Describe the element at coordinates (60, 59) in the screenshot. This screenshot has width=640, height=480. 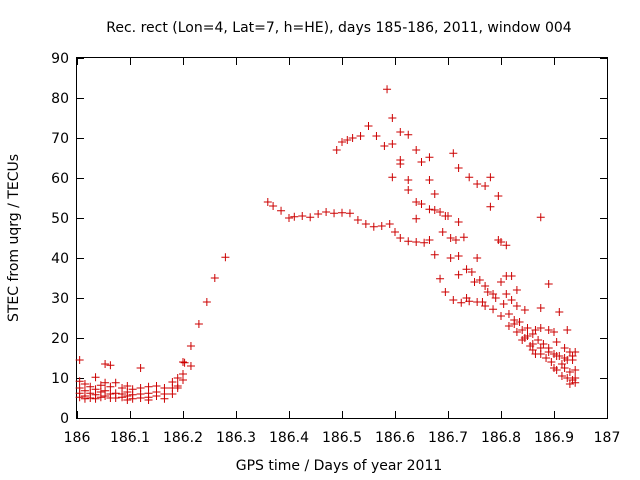
I see `y-tick-label: 90` at that location.